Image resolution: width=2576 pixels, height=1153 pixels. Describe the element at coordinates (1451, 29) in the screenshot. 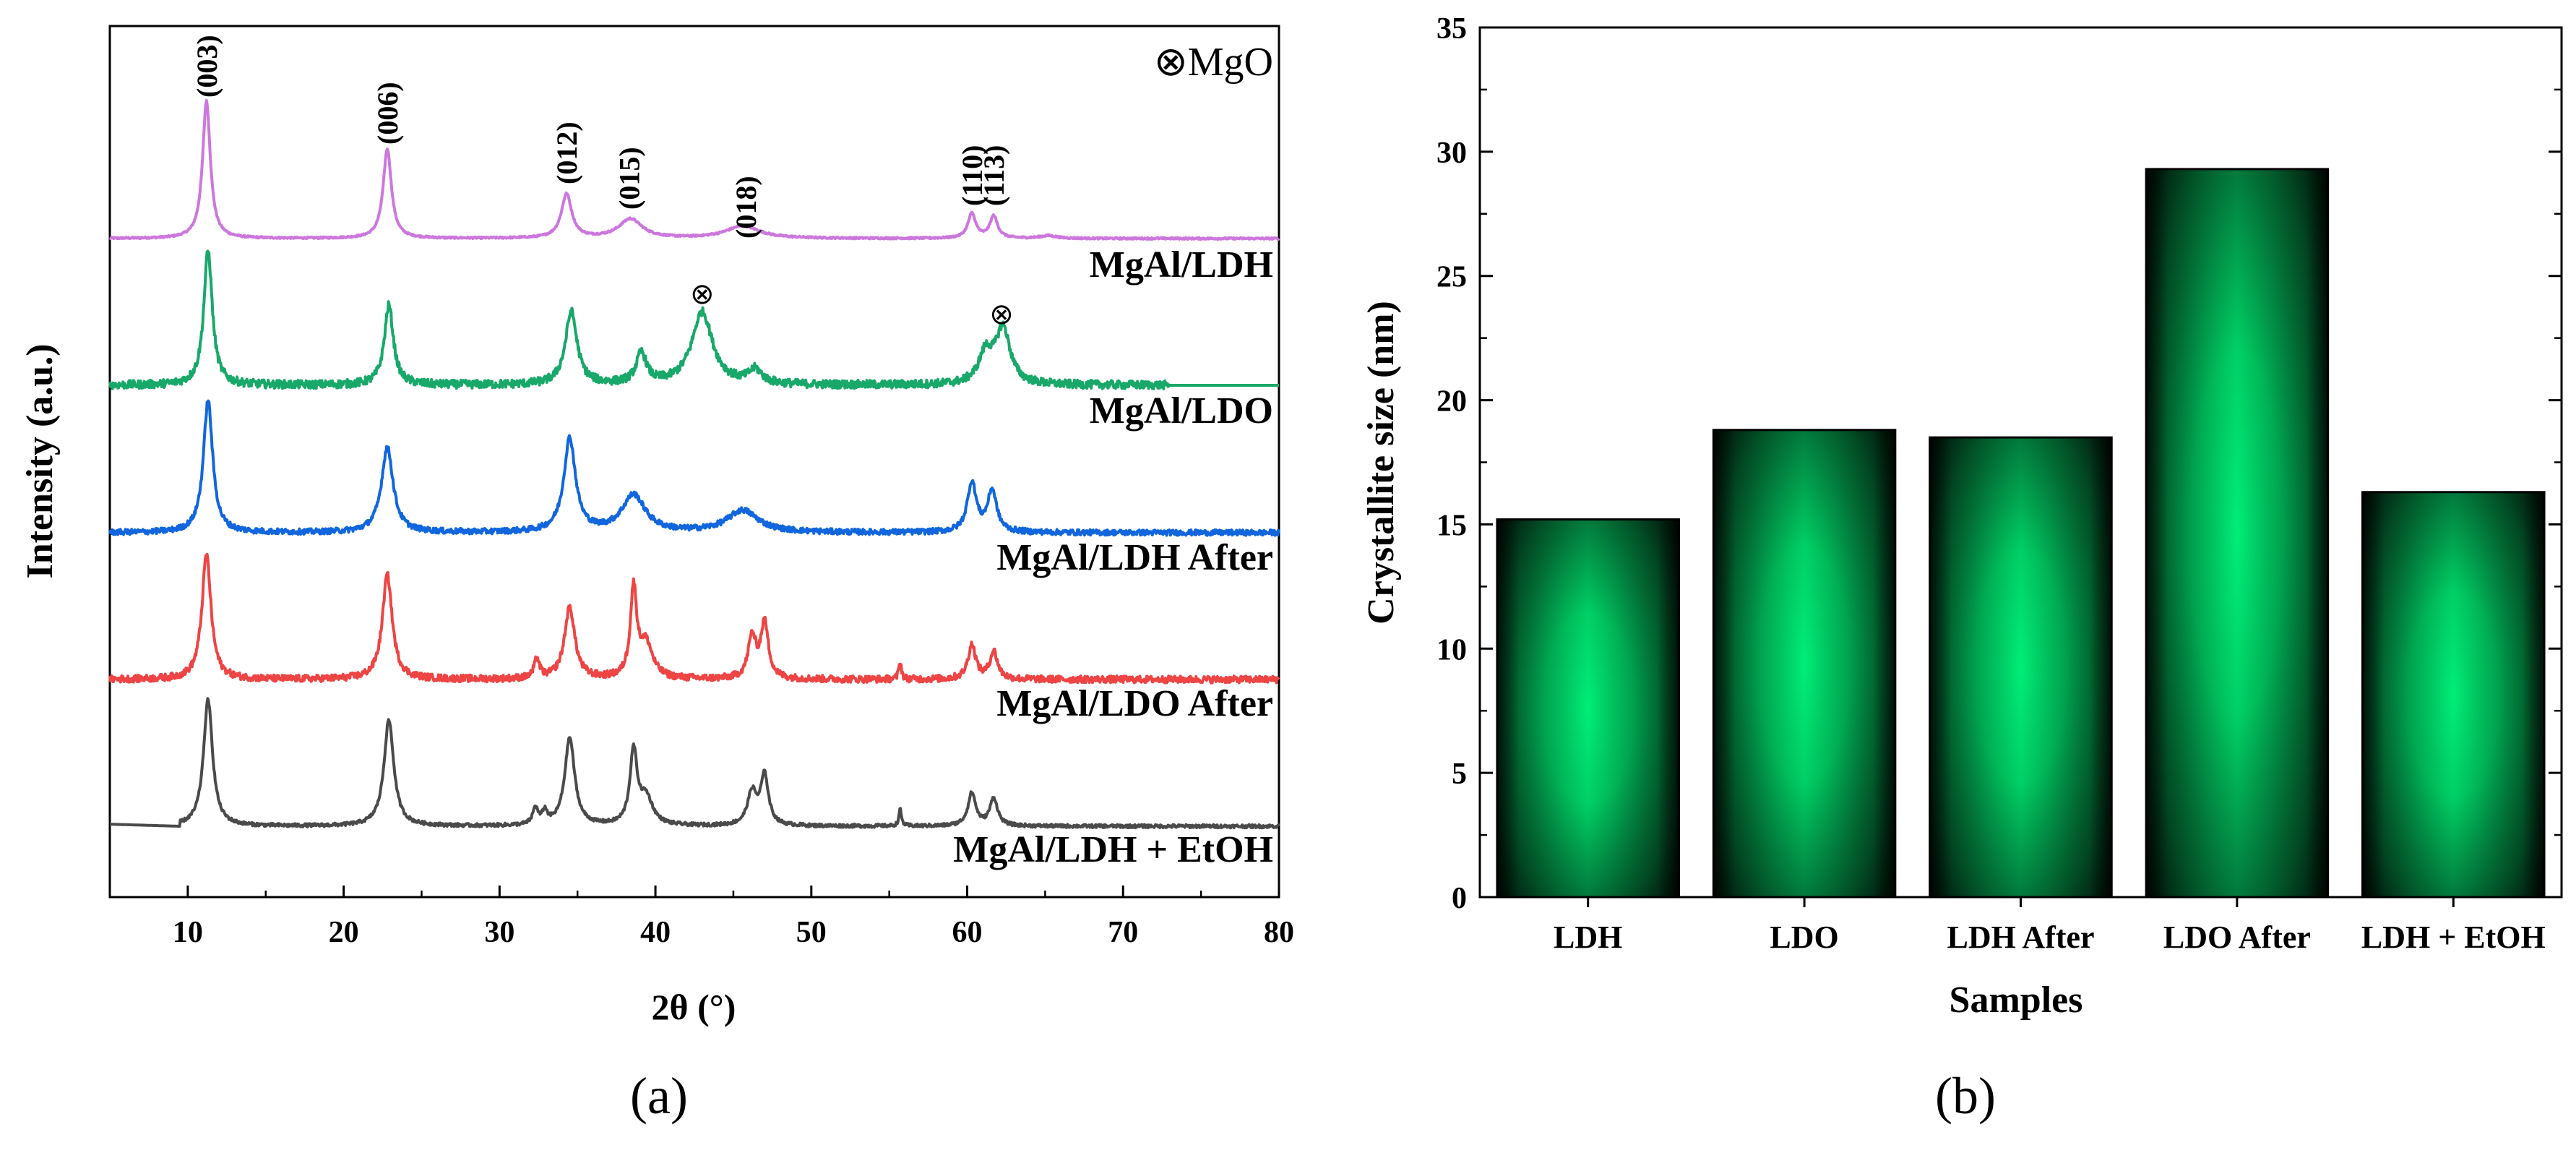

I see `bar-y-tick-label: 35` at that location.